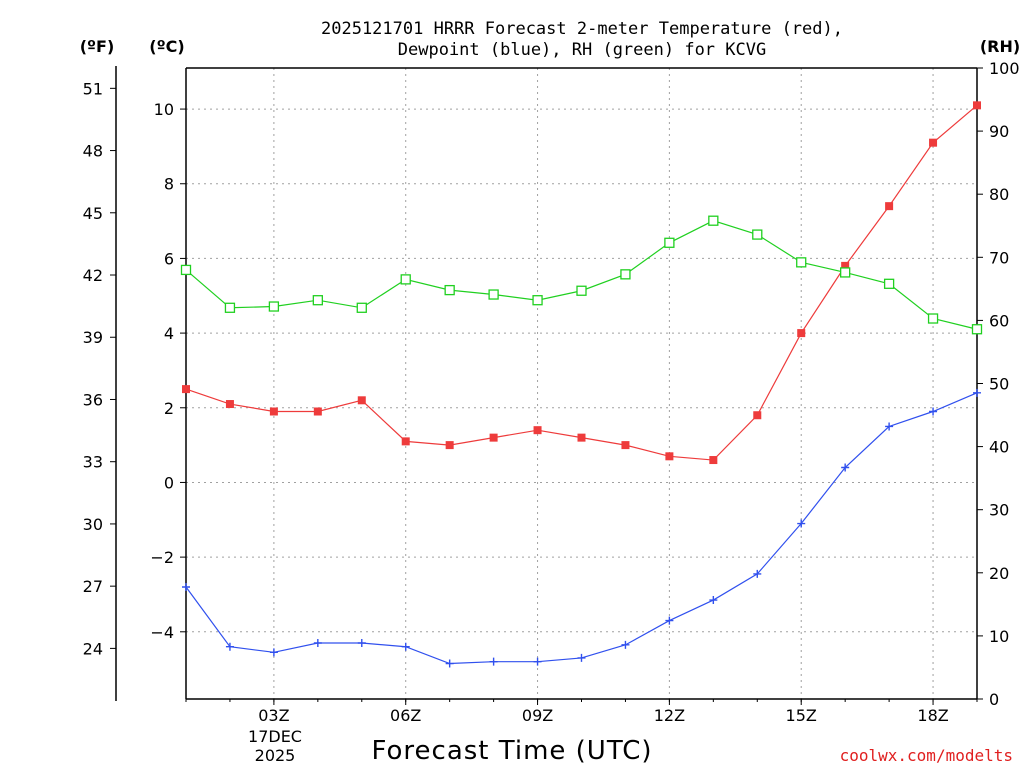  Describe the element at coordinates (581, 275) in the screenshot. I see `rh-line` at that location.